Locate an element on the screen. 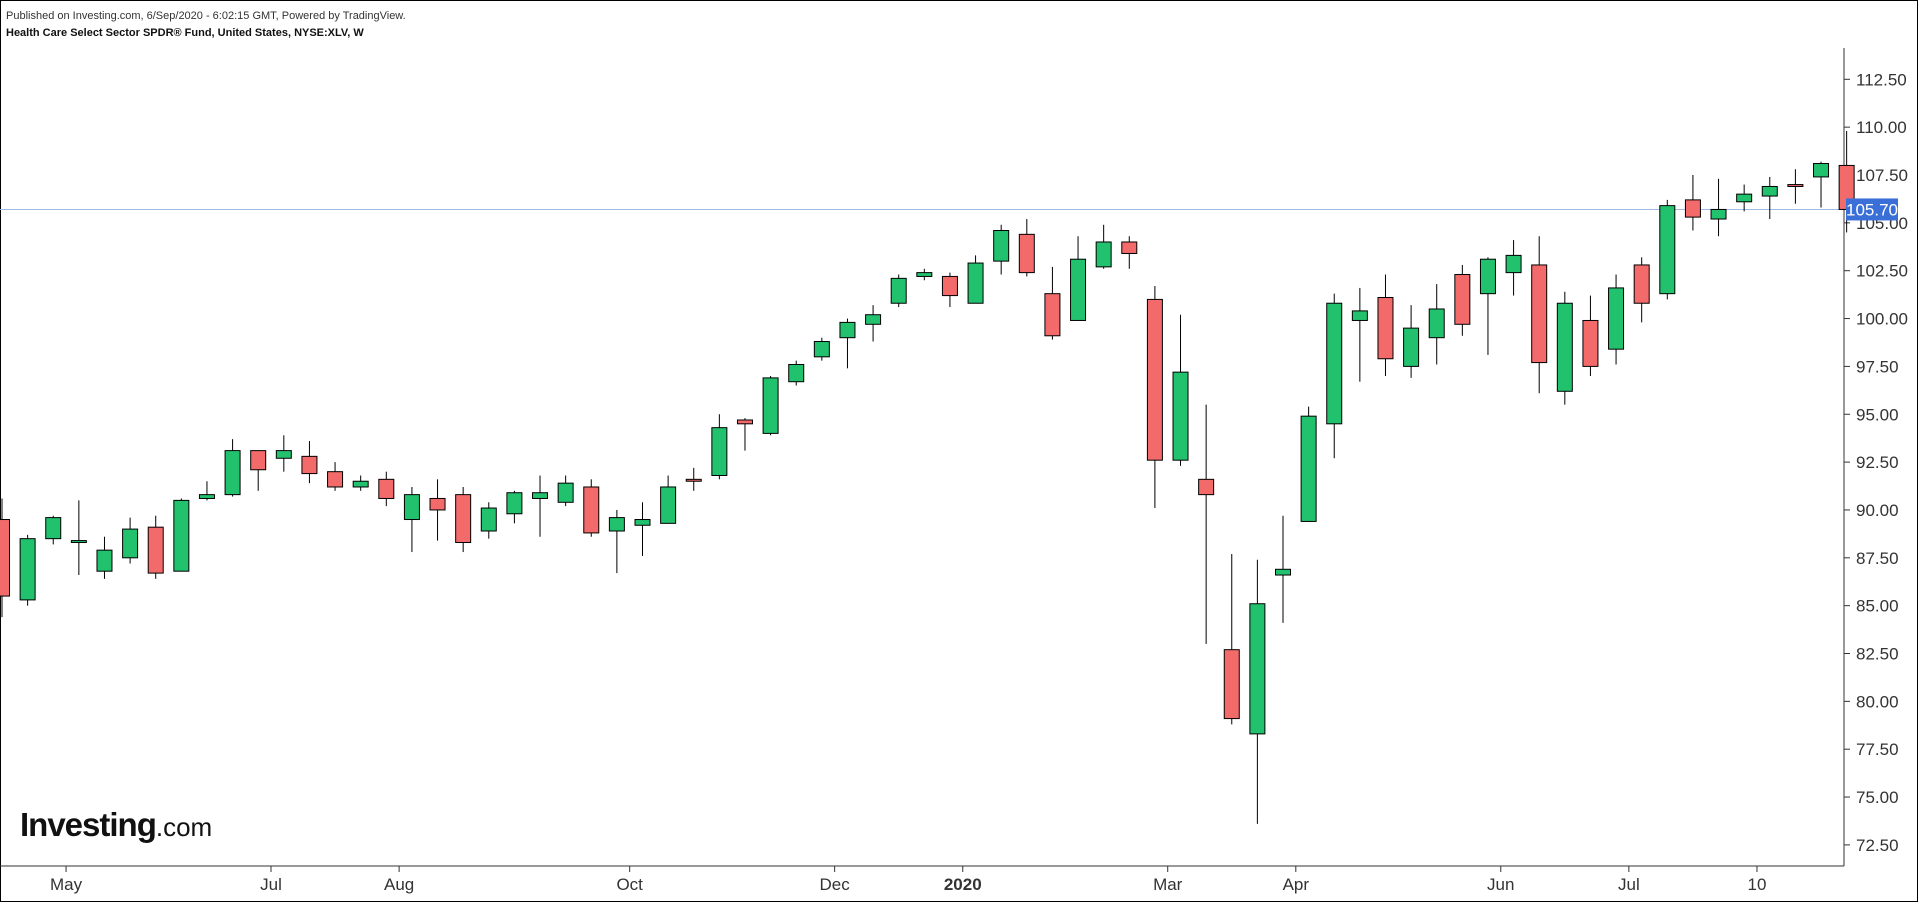  x-tick-label: Dec is located at coordinates (835, 884).